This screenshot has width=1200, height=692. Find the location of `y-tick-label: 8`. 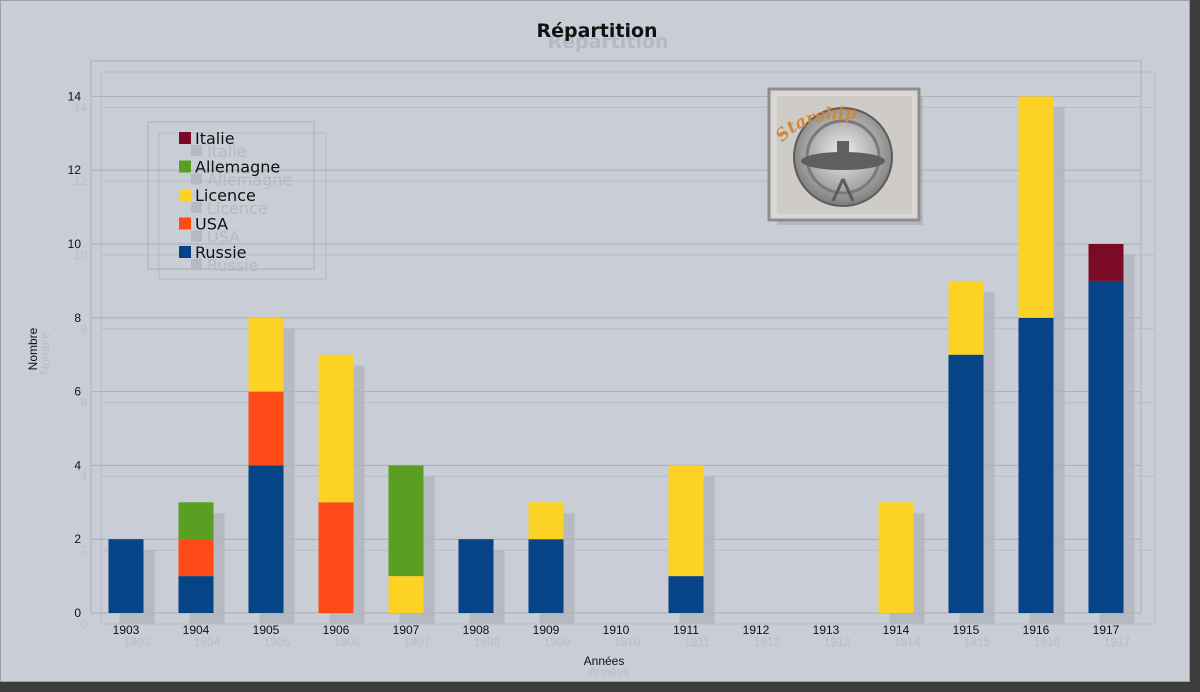

y-tick-label: 8 is located at coordinates (77, 318).